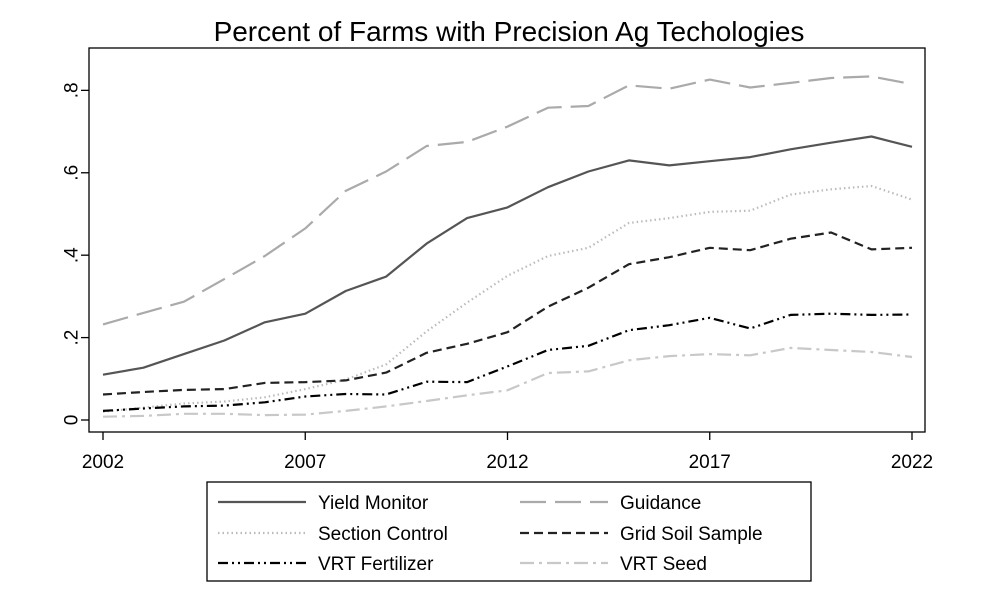 The height and width of the screenshot is (603, 1000). Describe the element at coordinates (710, 462) in the screenshot. I see `x-tick-label: 2017` at that location.